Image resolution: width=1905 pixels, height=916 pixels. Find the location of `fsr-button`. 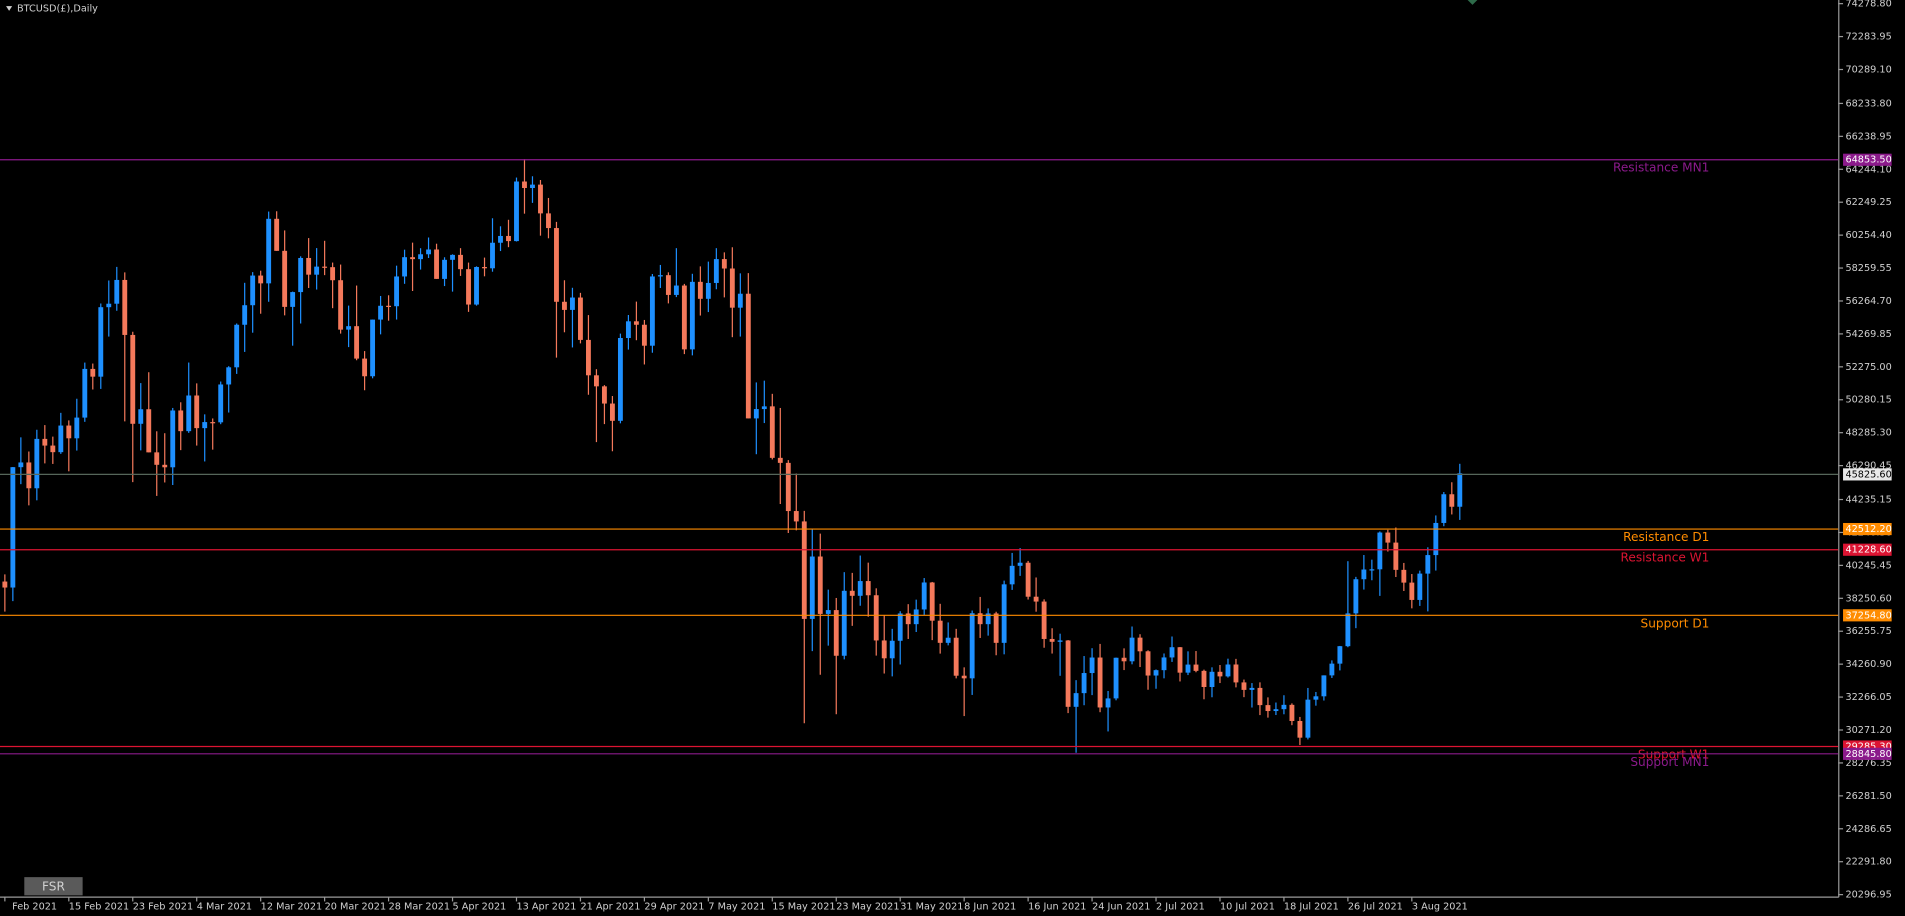

fsr-button is located at coordinates (53, 886).